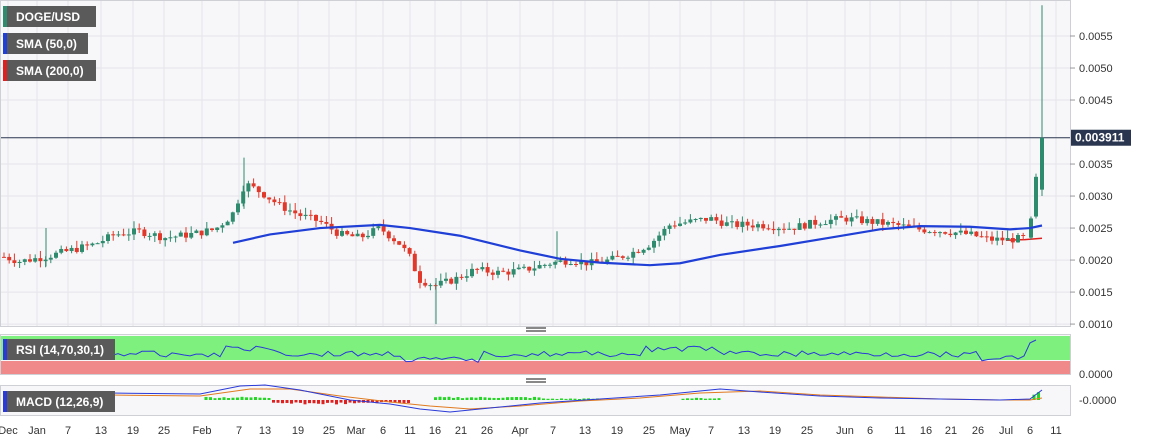  I want to click on x-tick-label: 6, so click(383, 431).